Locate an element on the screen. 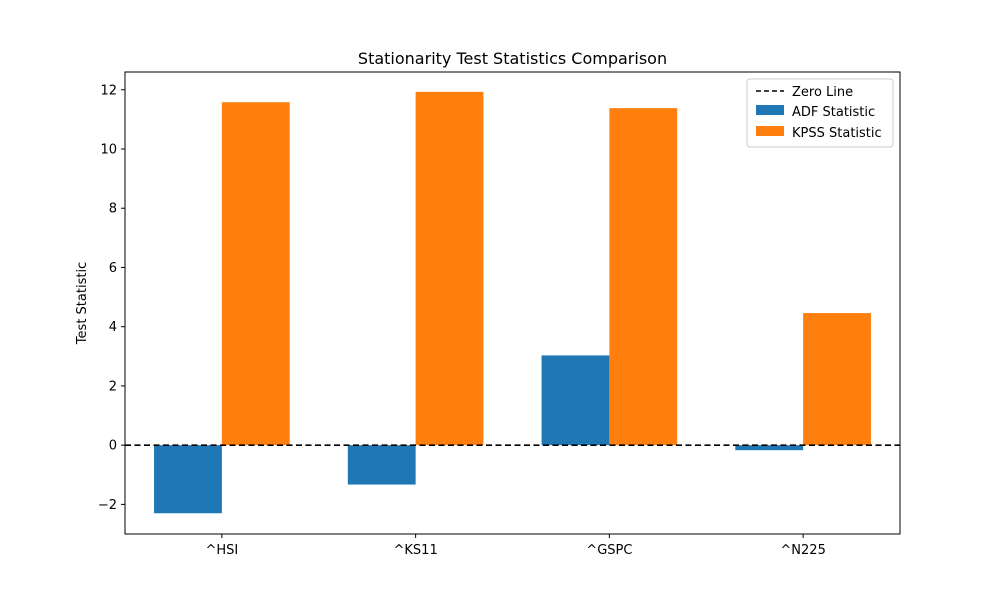 The width and height of the screenshot is (1000, 600). y-tick-label: 12 is located at coordinates (108, 90).